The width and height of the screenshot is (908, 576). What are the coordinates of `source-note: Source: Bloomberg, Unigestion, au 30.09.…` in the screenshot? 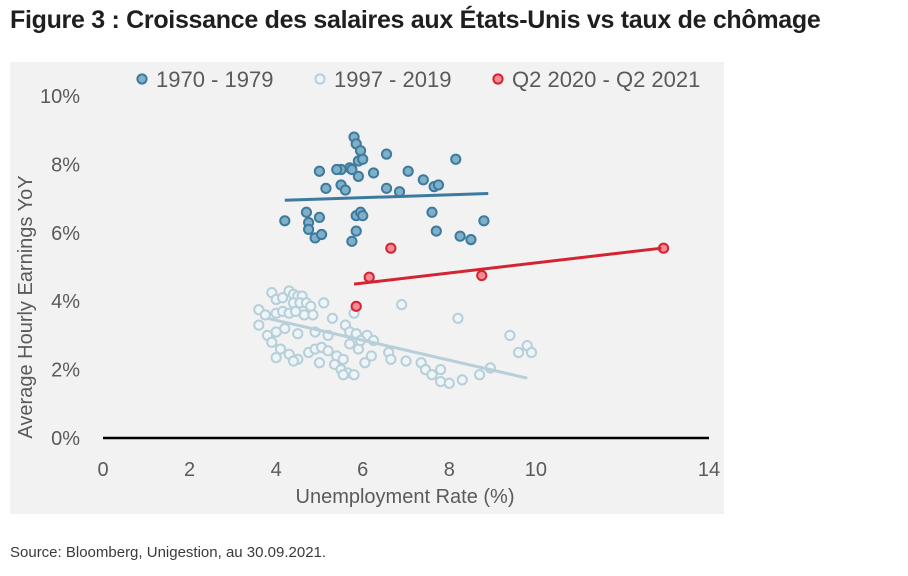 It's located at (168, 552).